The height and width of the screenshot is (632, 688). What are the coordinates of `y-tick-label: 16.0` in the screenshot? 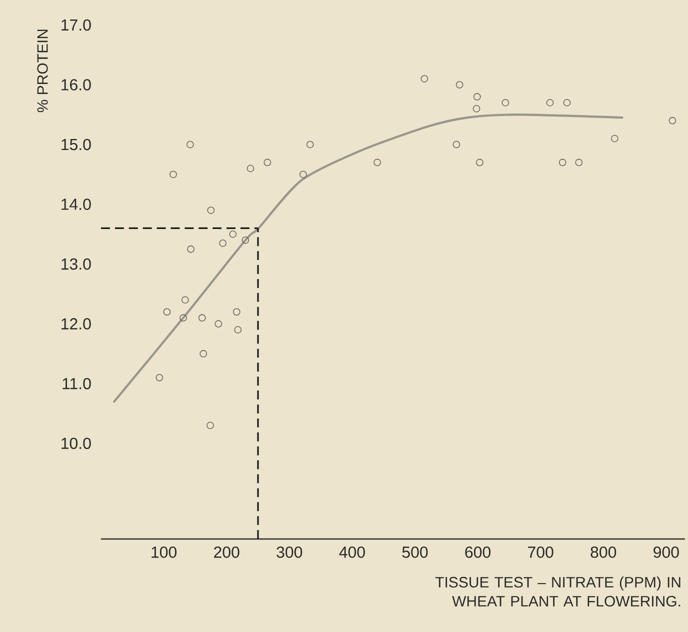 It's located at (76, 84).